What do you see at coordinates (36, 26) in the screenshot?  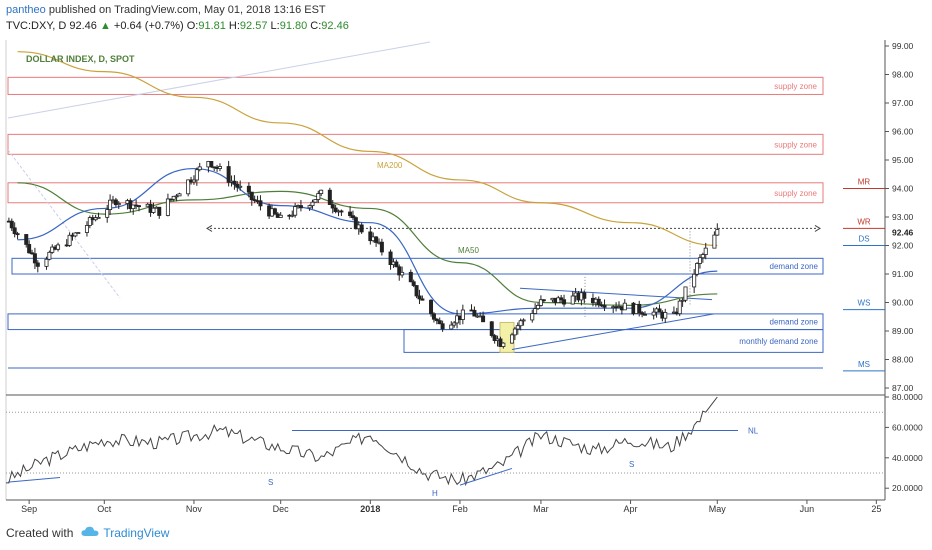 I see `symbol-label: TVC:DXY, D` at bounding box center [36, 26].